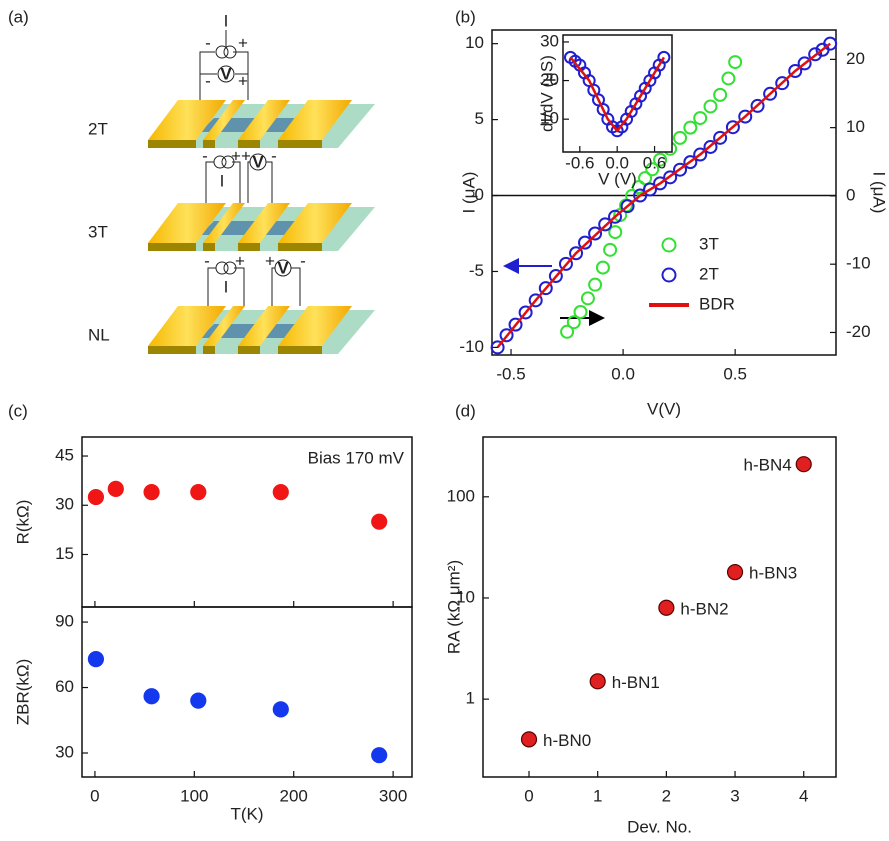 The image size is (889, 841). Describe the element at coordinates (858, 331) in the screenshot. I see `y2-tick-label: -20` at that location.